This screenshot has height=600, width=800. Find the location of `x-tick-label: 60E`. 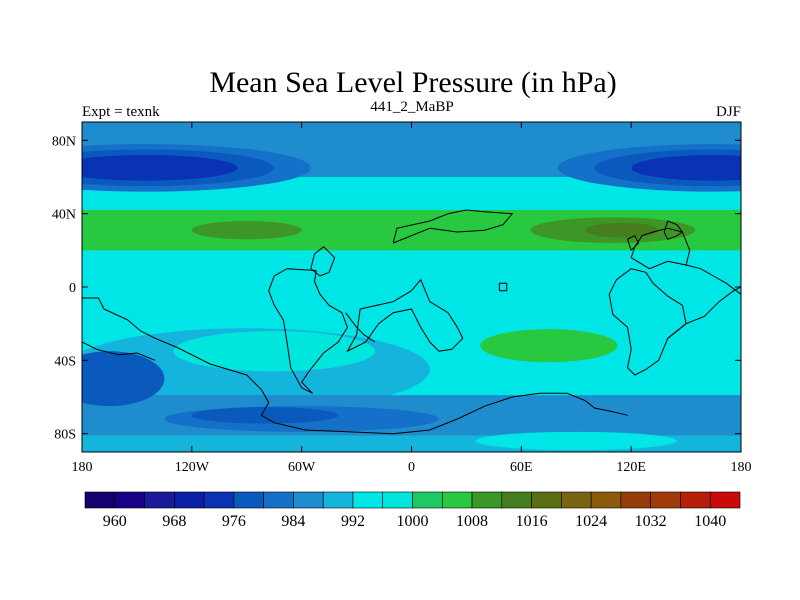

x-tick-label: 60E is located at coordinates (521, 467).